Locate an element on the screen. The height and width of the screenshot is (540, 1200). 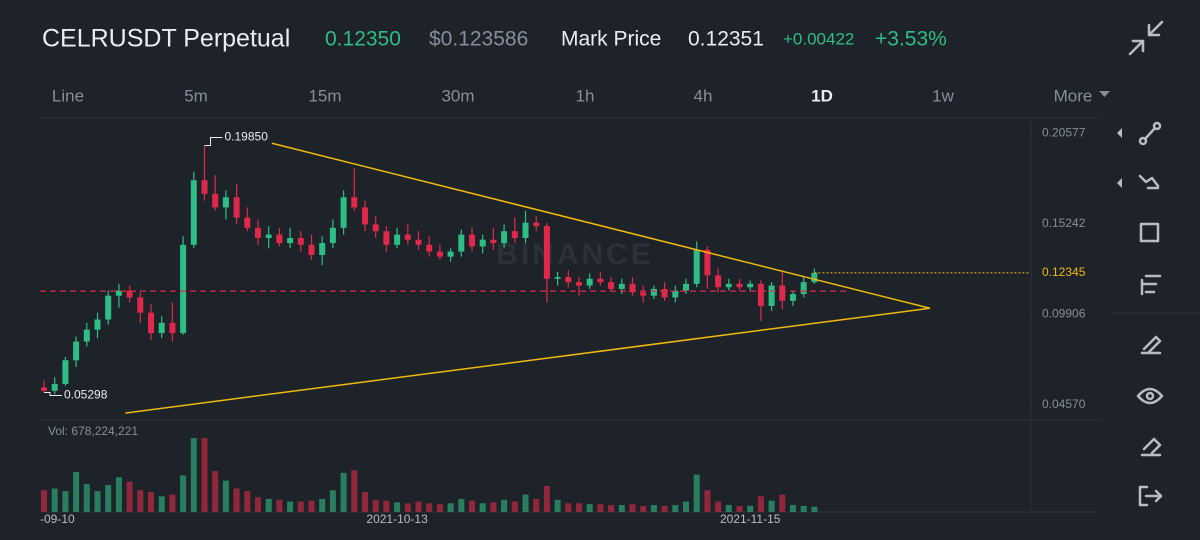
trendline-tool is located at coordinates (1150, 133).